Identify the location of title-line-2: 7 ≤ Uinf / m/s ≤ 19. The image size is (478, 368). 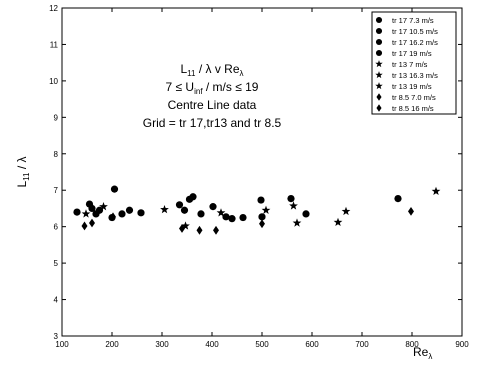
(212, 88).